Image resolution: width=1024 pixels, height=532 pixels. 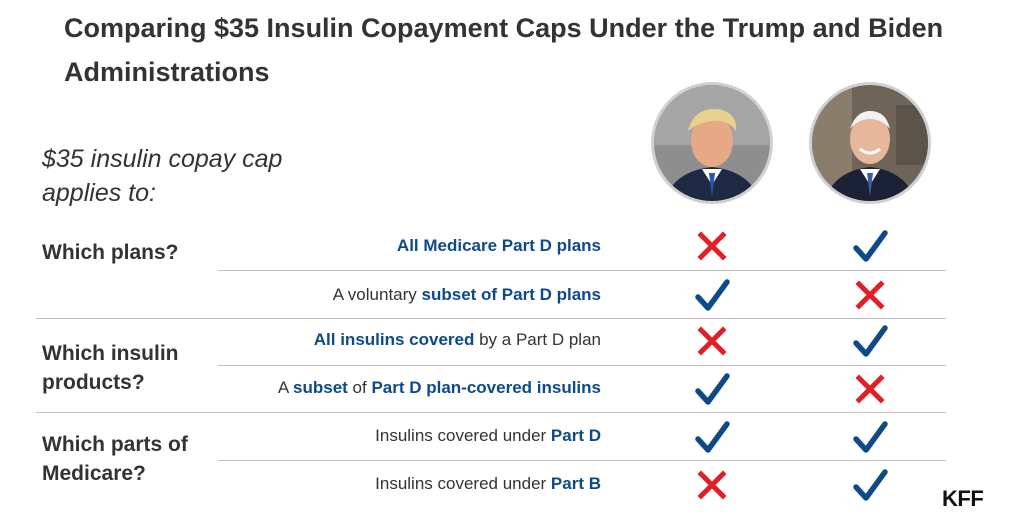 I want to click on row-label-subset-part-d-plans: A voluntary subset of Part D plans, so click(x=466, y=294).